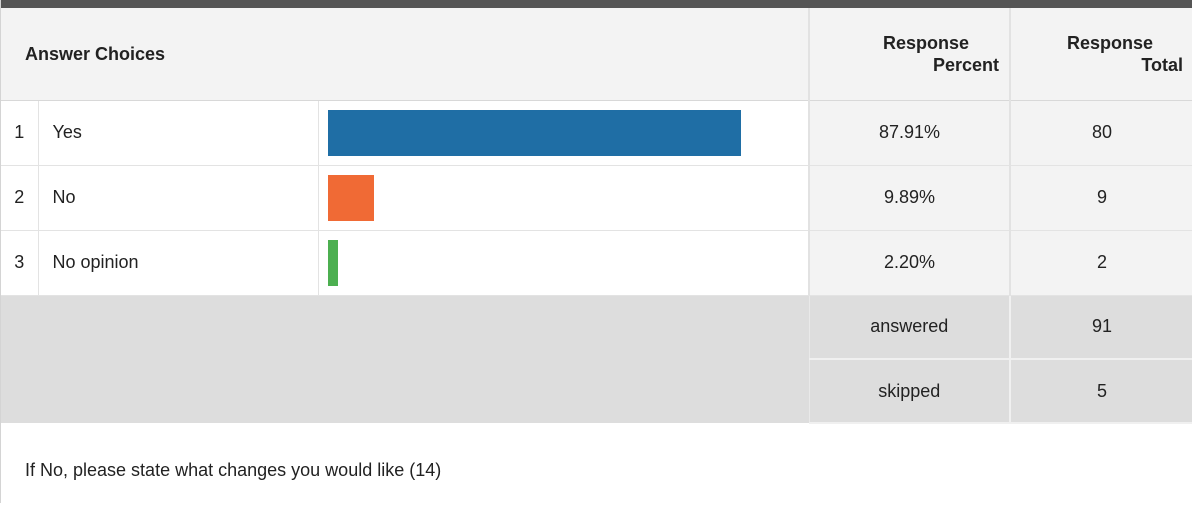 This screenshot has height=517, width=1192. What do you see at coordinates (910, 198) in the screenshot?
I see `row-percent: 9.89%` at bounding box center [910, 198].